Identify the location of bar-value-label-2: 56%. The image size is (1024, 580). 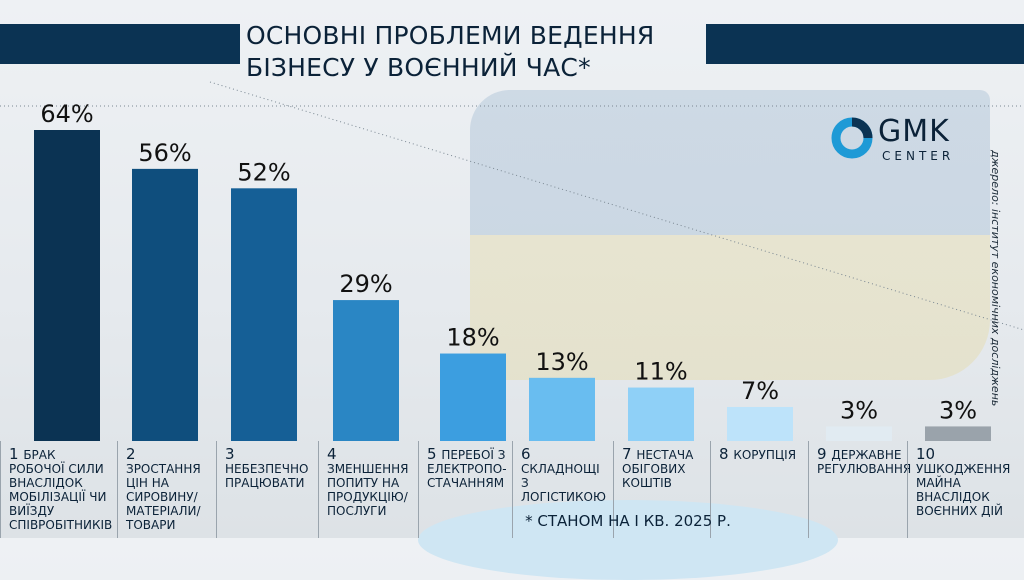
(164, 153).